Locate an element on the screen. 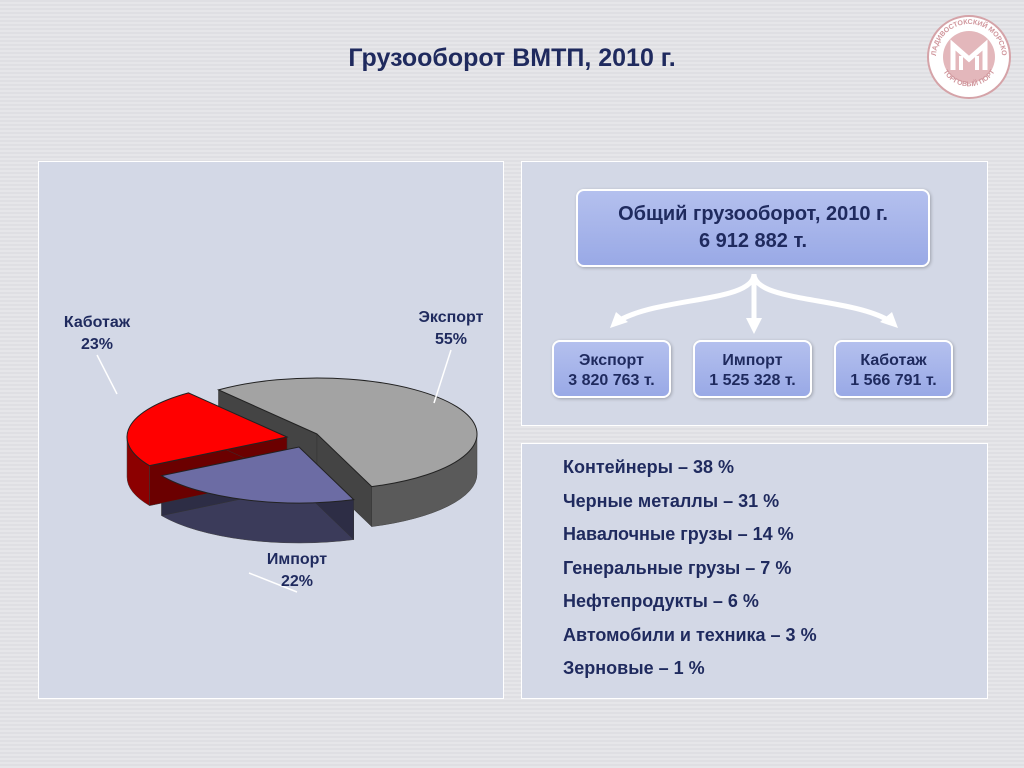  cabotage-box: Каботаж 1 566 791 т. is located at coordinates (893, 369).